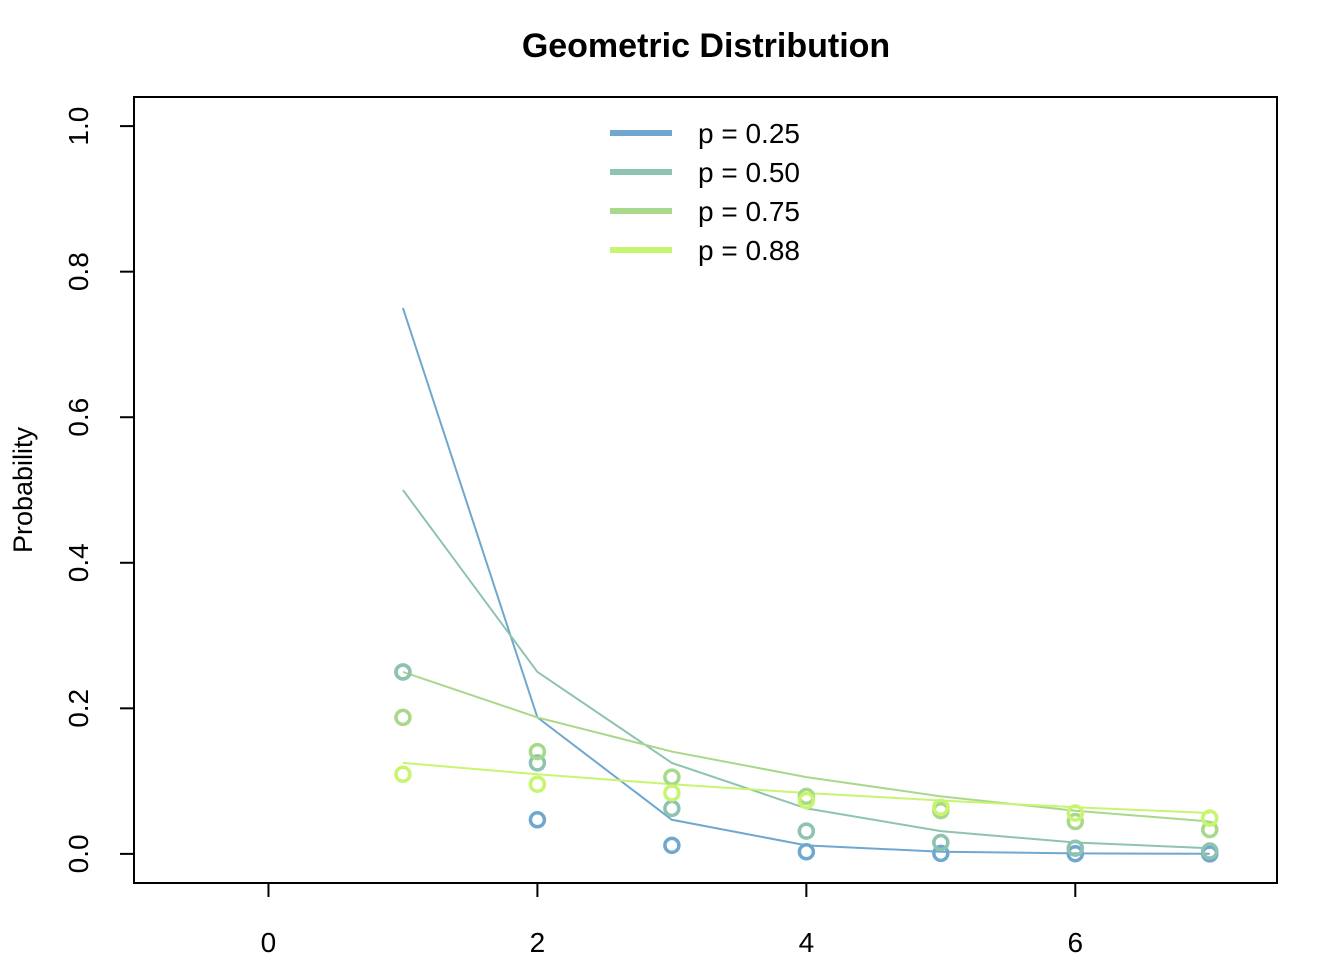  I want to click on legend-label-4: p = 0.88, so click(749, 250).